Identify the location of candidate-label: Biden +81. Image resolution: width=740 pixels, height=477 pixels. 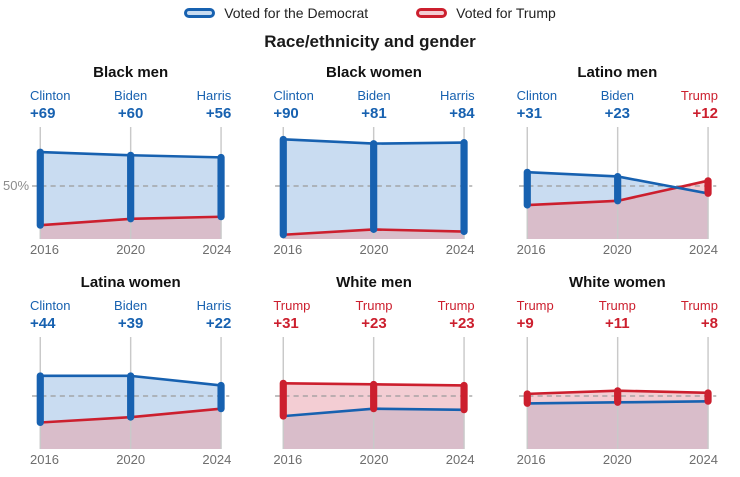
(374, 105).